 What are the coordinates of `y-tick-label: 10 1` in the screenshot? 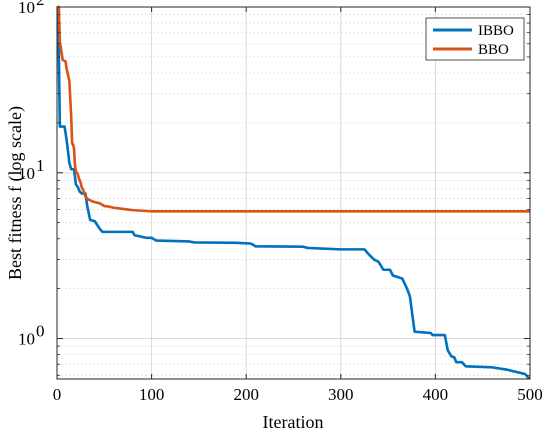 It's located at (31, 169).